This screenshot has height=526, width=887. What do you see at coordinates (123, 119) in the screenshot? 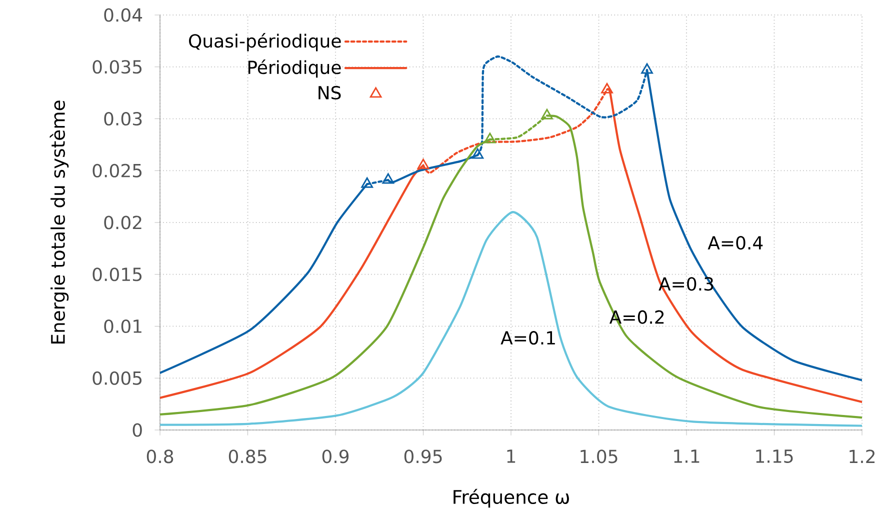
I see `y-tick-label: 0.03` at bounding box center [123, 119].